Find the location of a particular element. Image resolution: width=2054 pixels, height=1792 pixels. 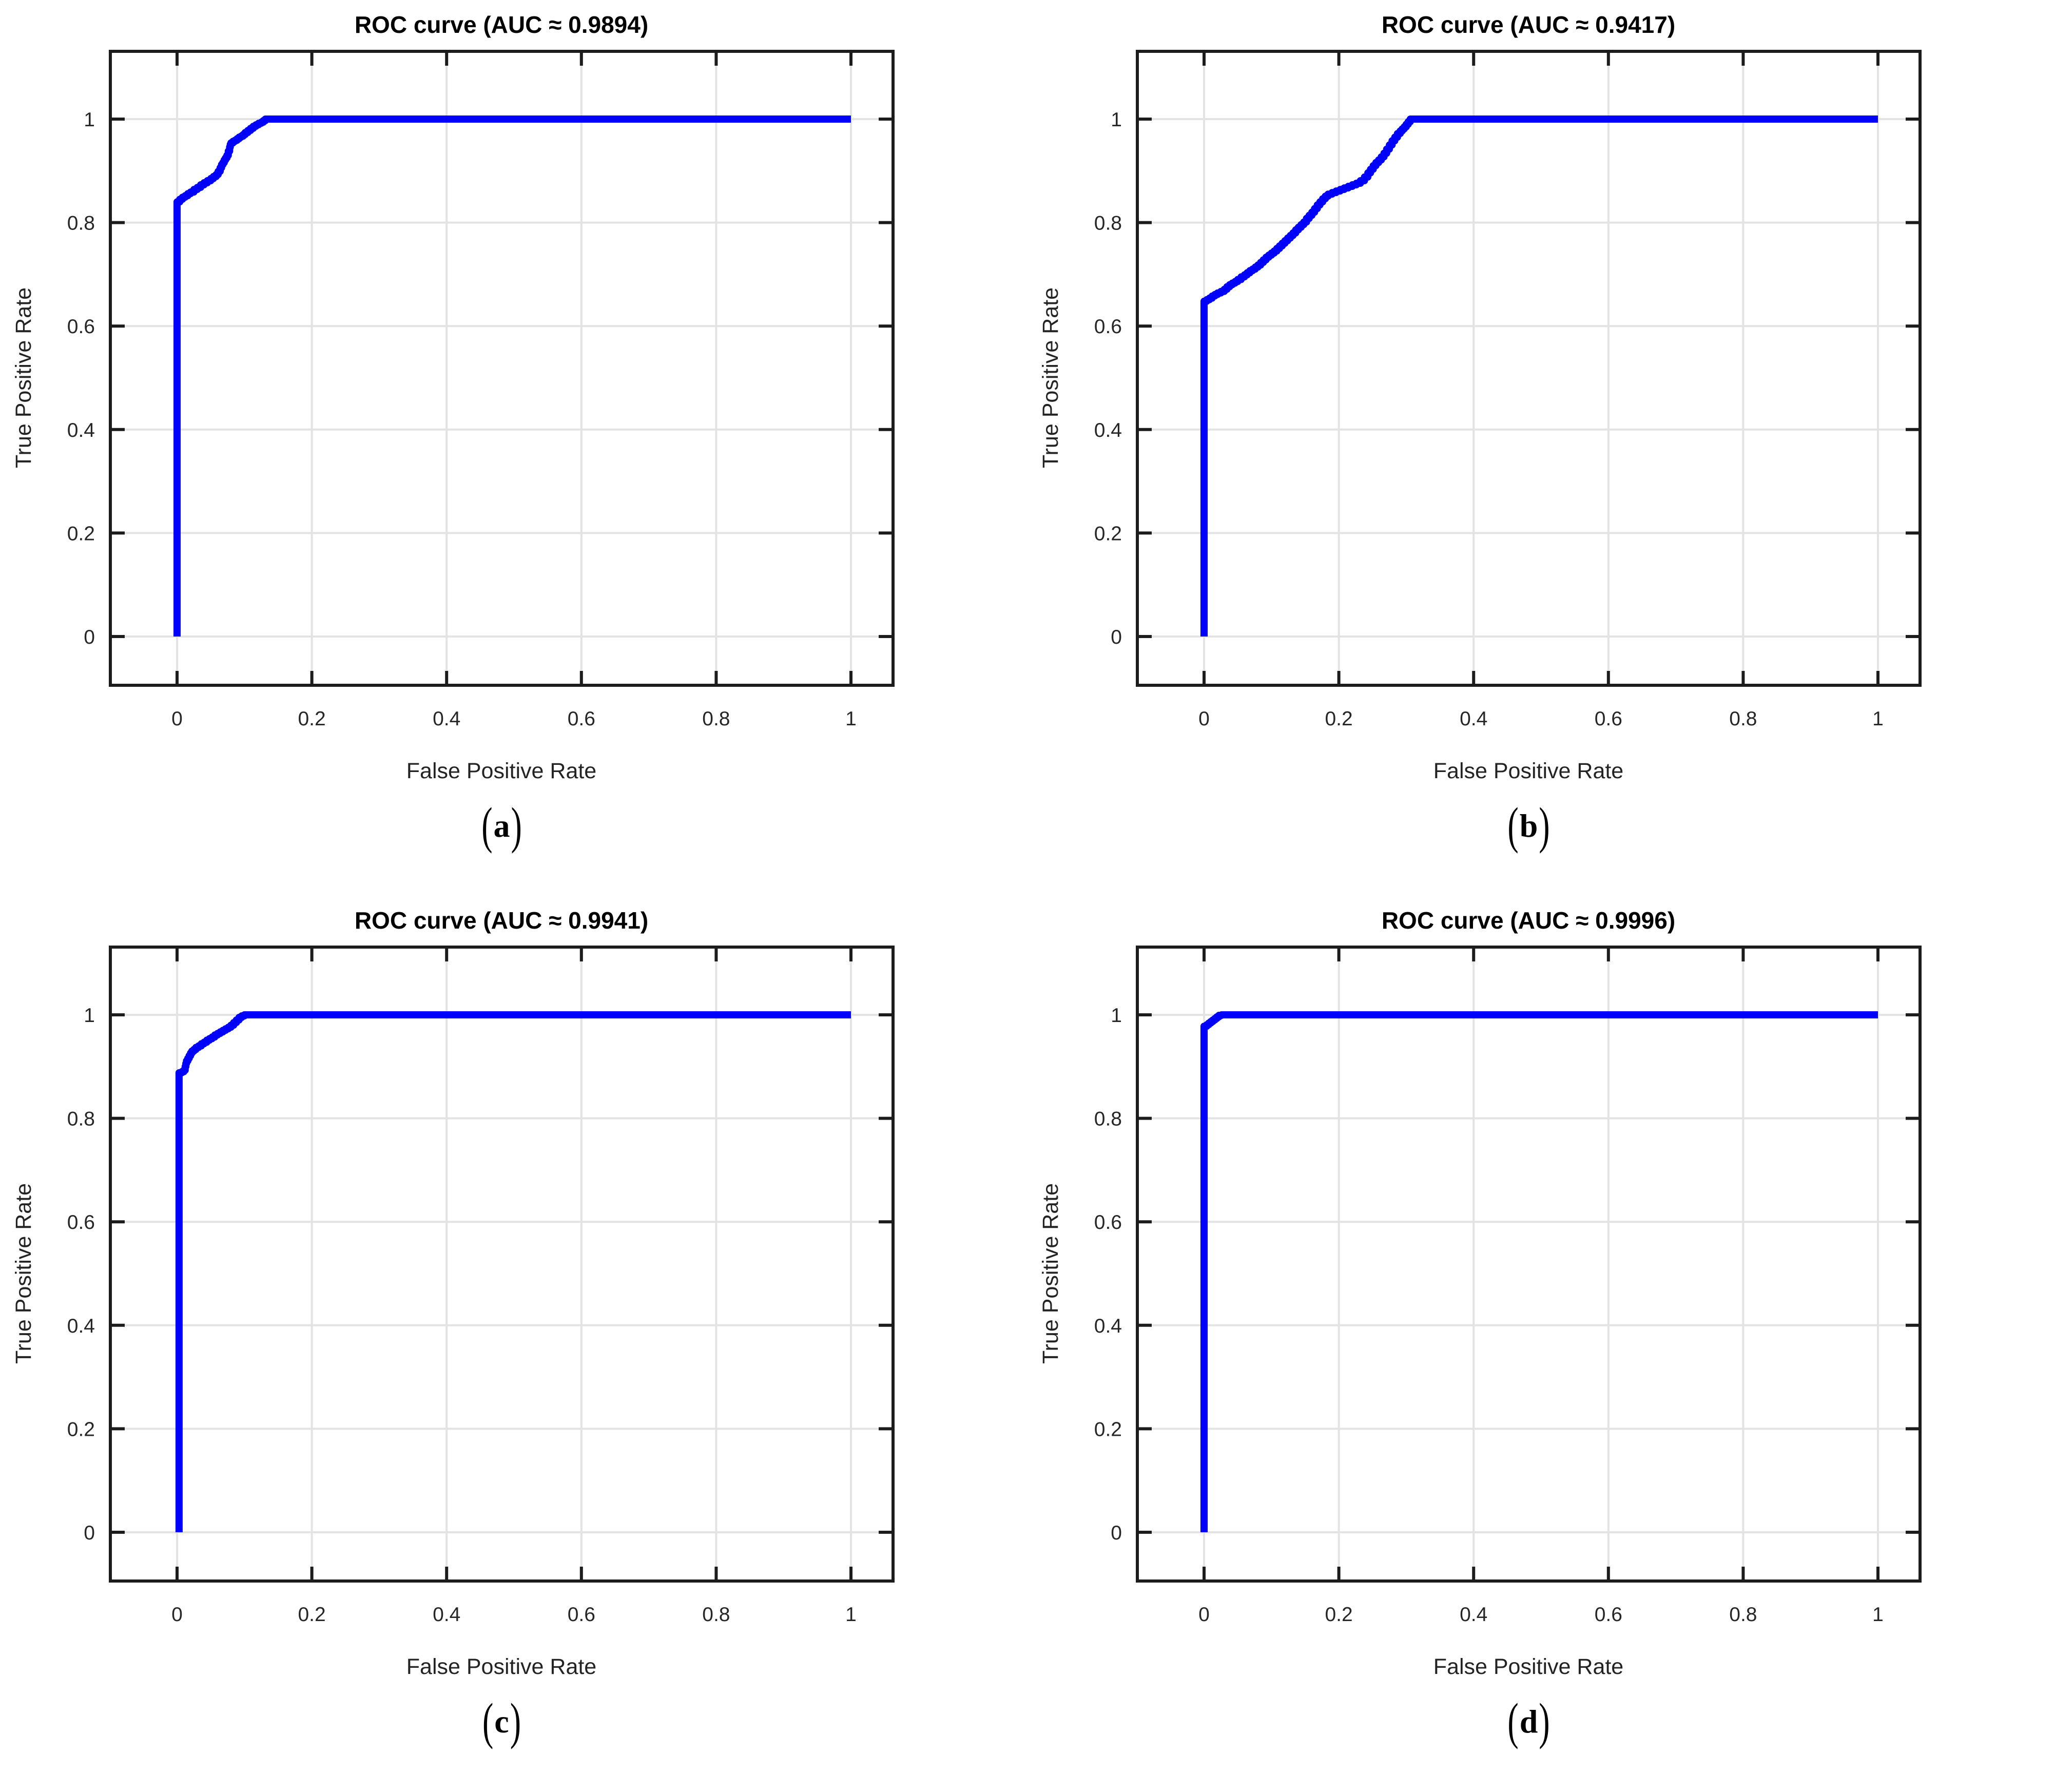

subfigure-caption: (d) is located at coordinates (1528, 1721).